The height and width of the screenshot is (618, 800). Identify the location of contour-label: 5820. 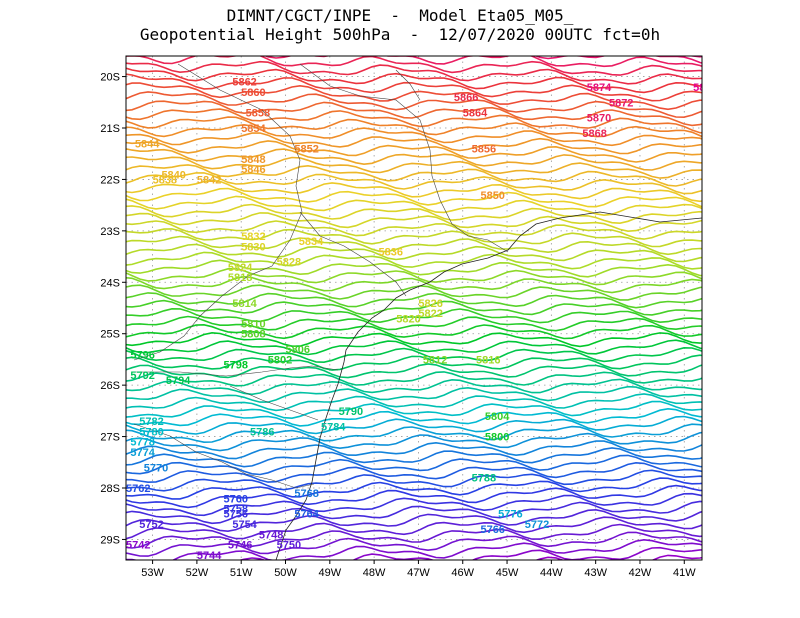
(408, 319).